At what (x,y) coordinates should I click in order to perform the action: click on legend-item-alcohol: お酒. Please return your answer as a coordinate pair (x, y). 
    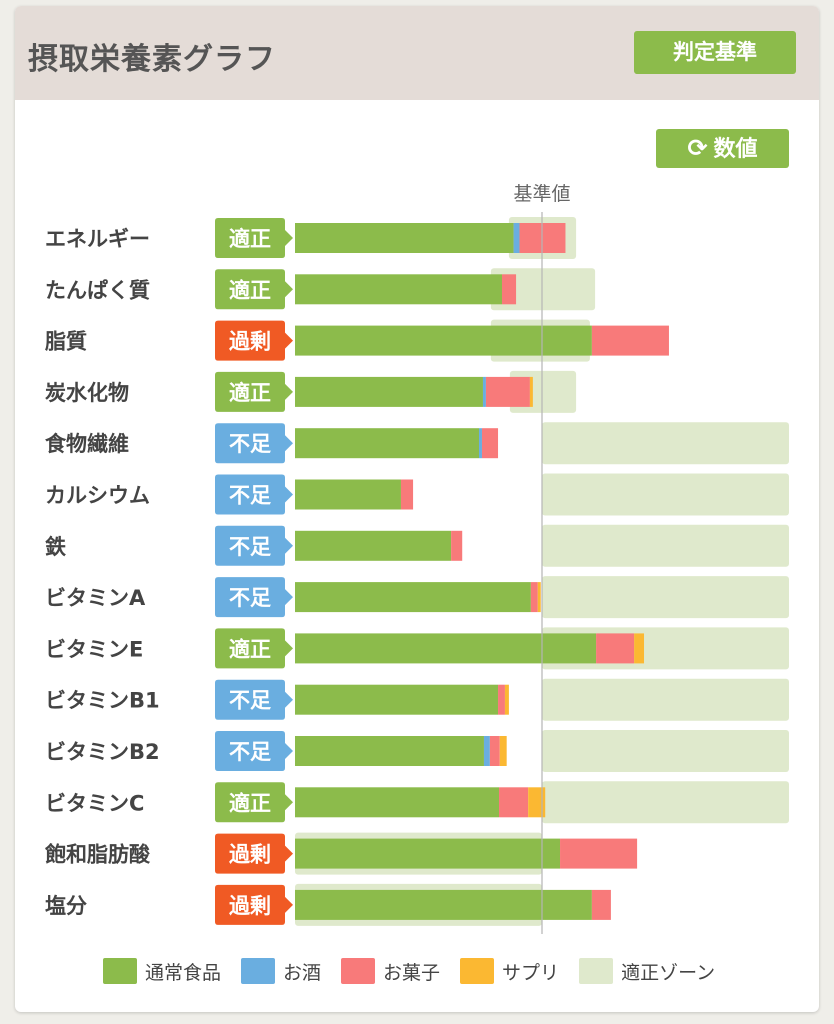
    Looking at the image, I should click on (281, 971).